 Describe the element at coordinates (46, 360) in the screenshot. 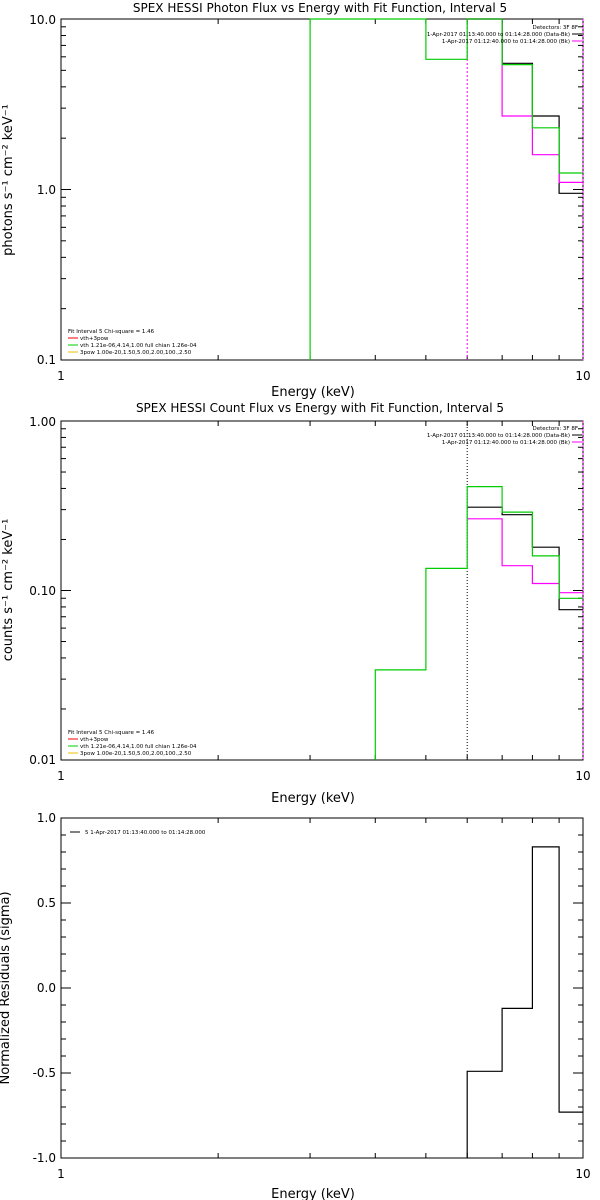

I see `panel1-ytick-0.1: 0.1` at that location.